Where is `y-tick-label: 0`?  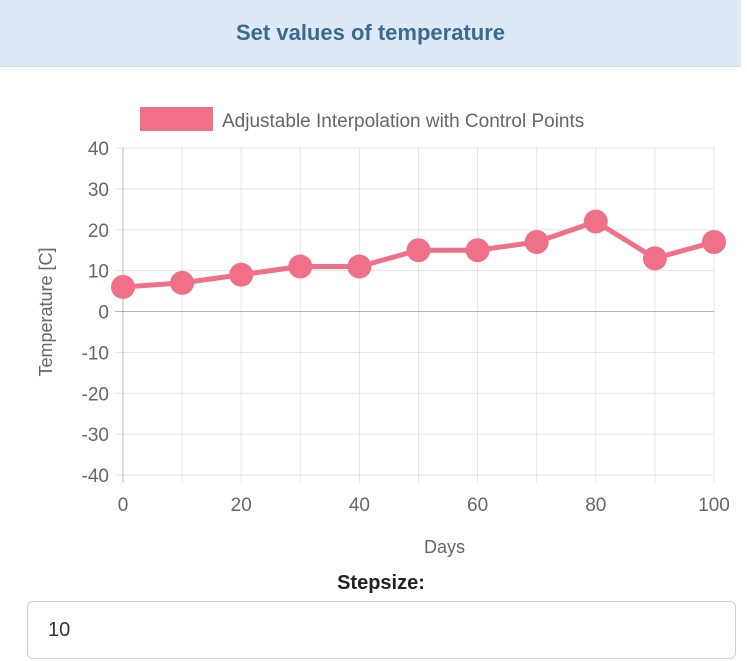 y-tick-label: 0 is located at coordinates (103, 313).